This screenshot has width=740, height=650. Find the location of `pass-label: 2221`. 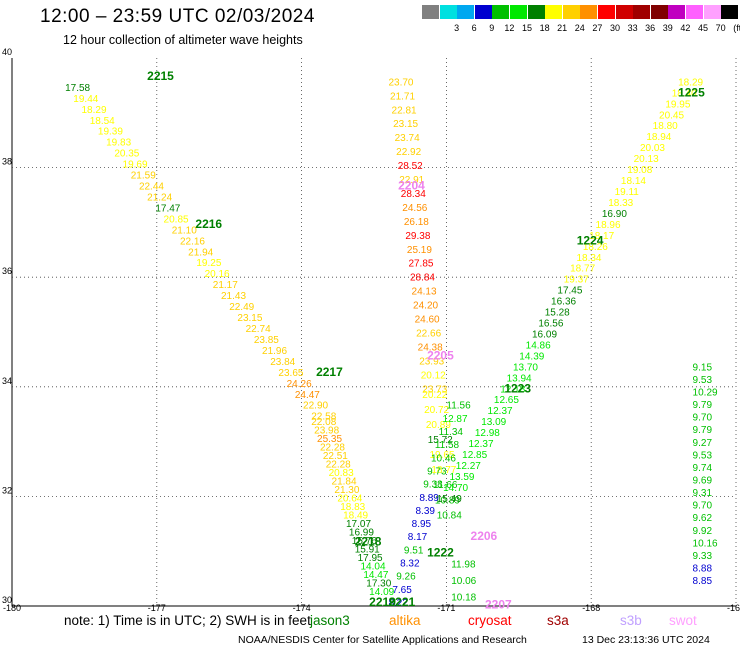

pass-label: 2221 is located at coordinates (401, 602).